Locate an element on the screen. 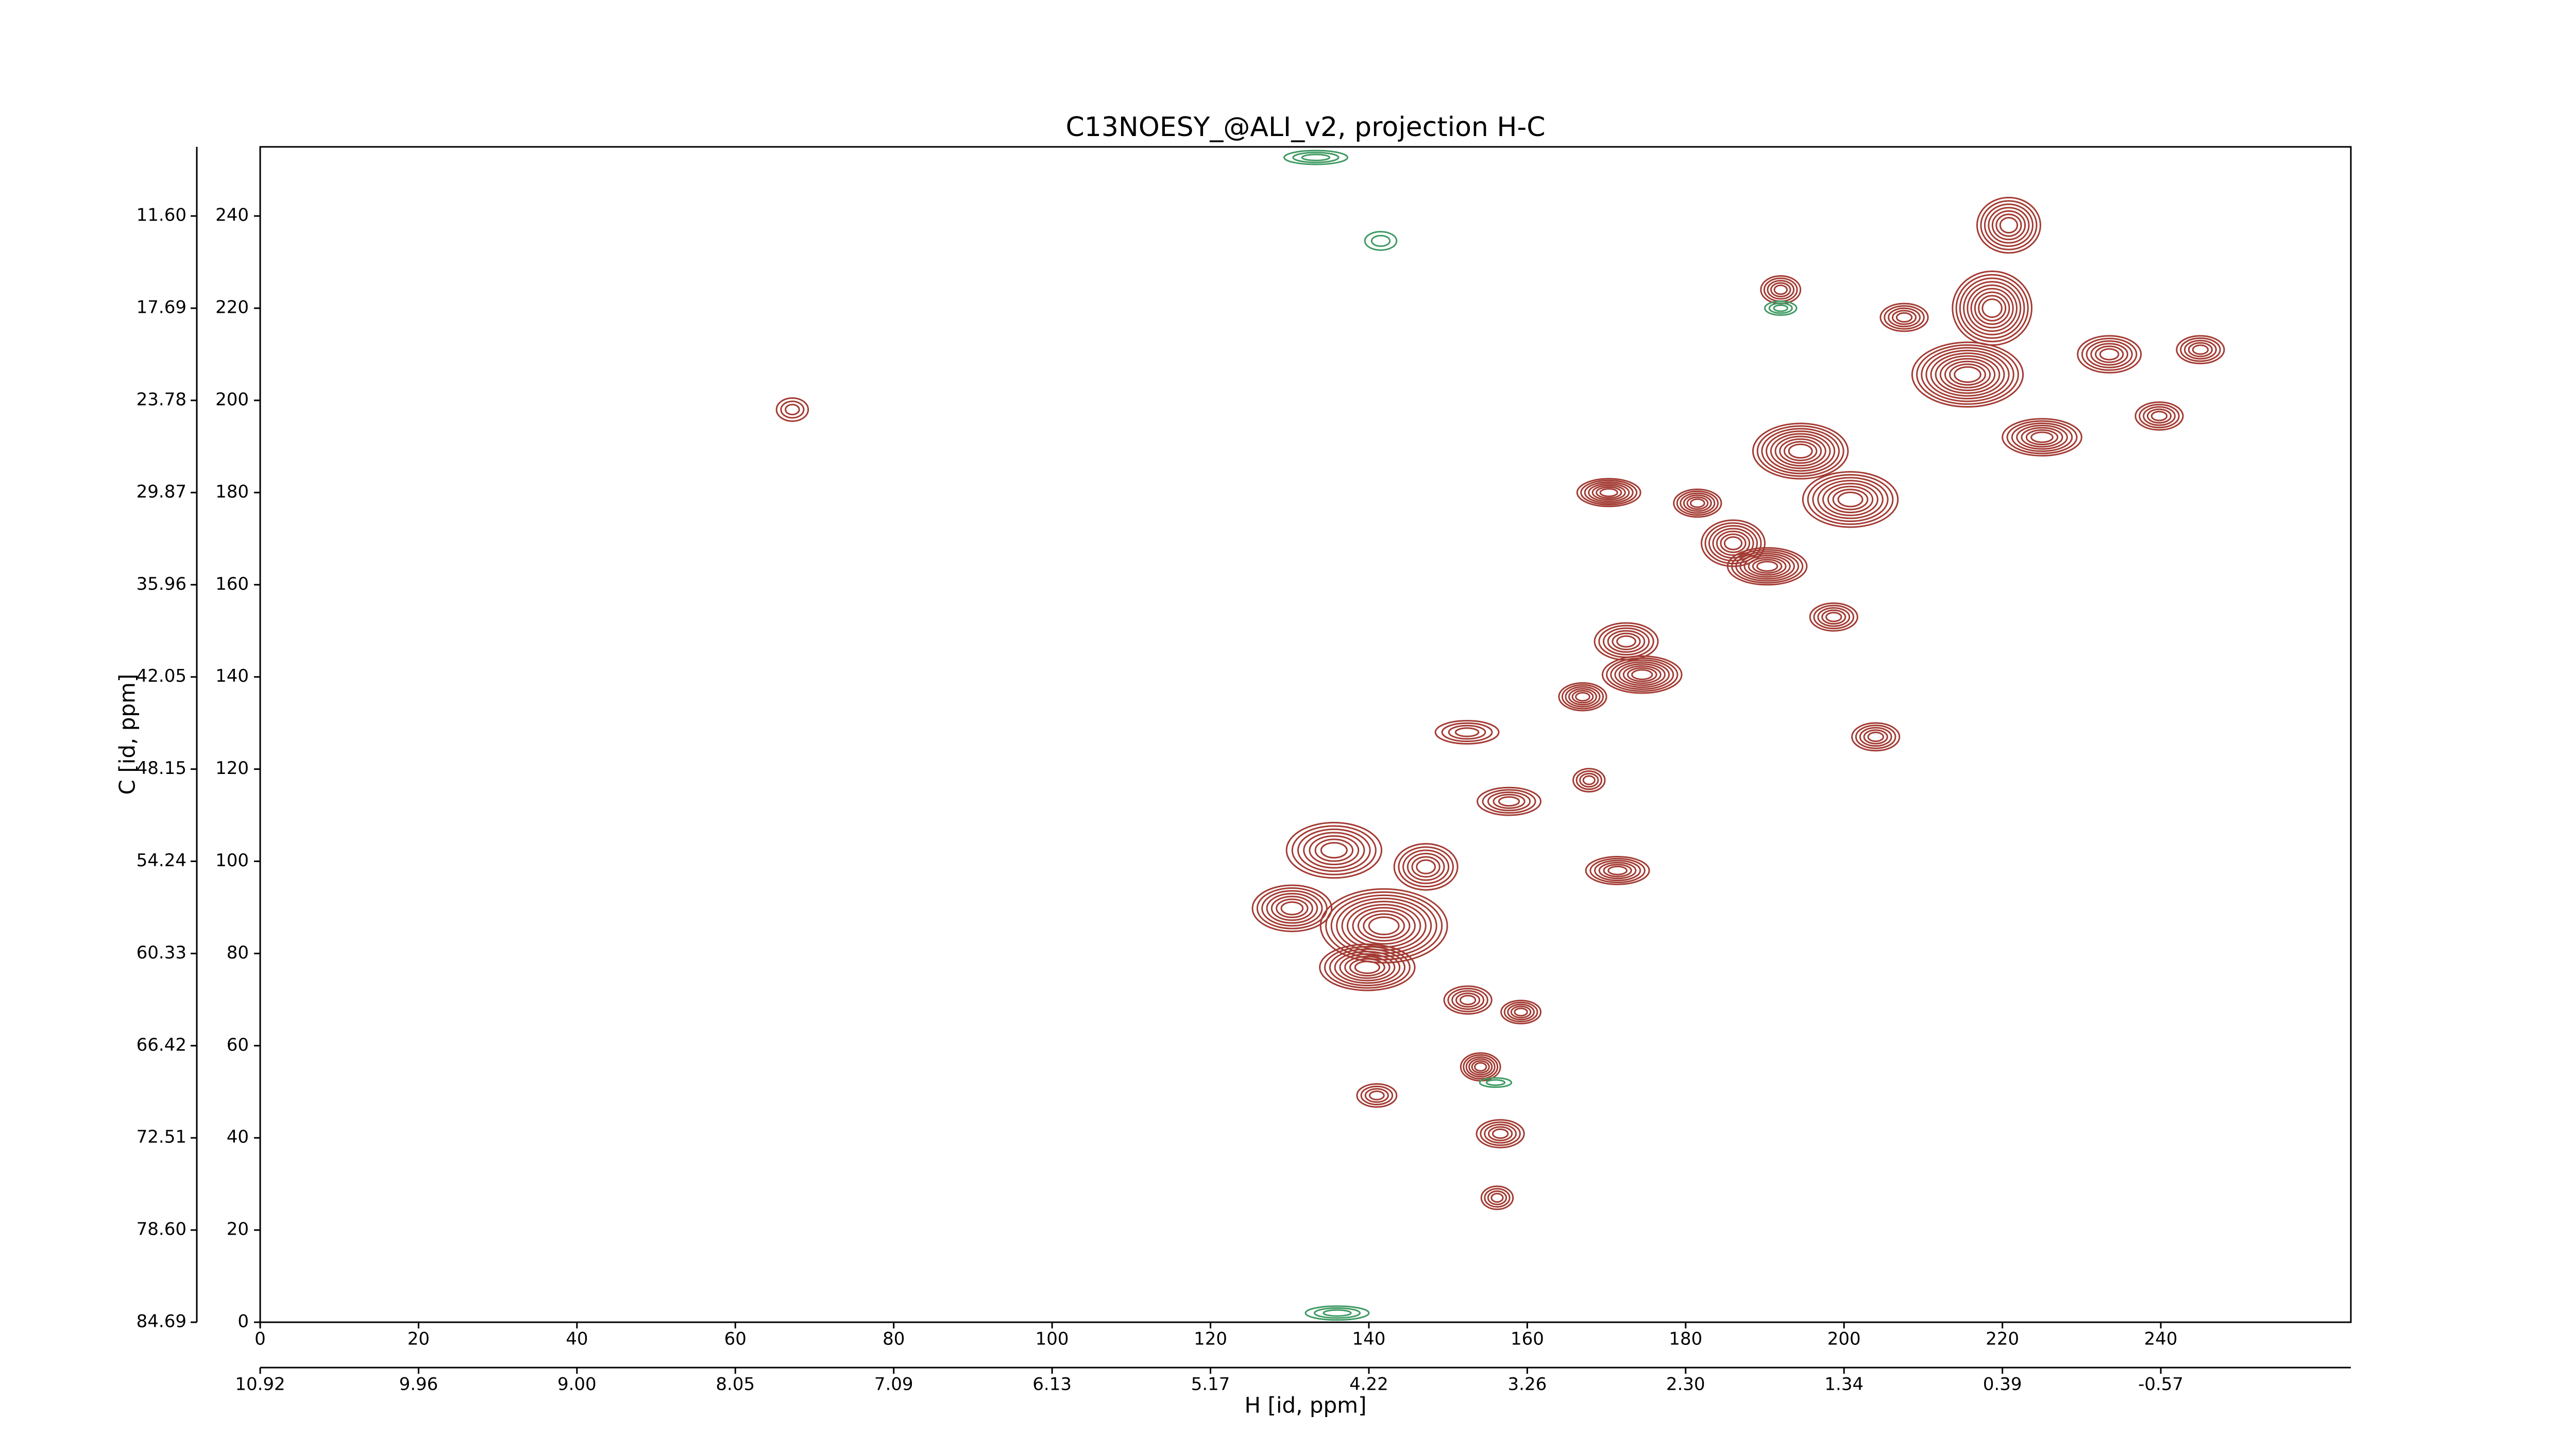 This screenshot has height=1449, width=2576. y-tick-label: 40 is located at coordinates (238, 1137).